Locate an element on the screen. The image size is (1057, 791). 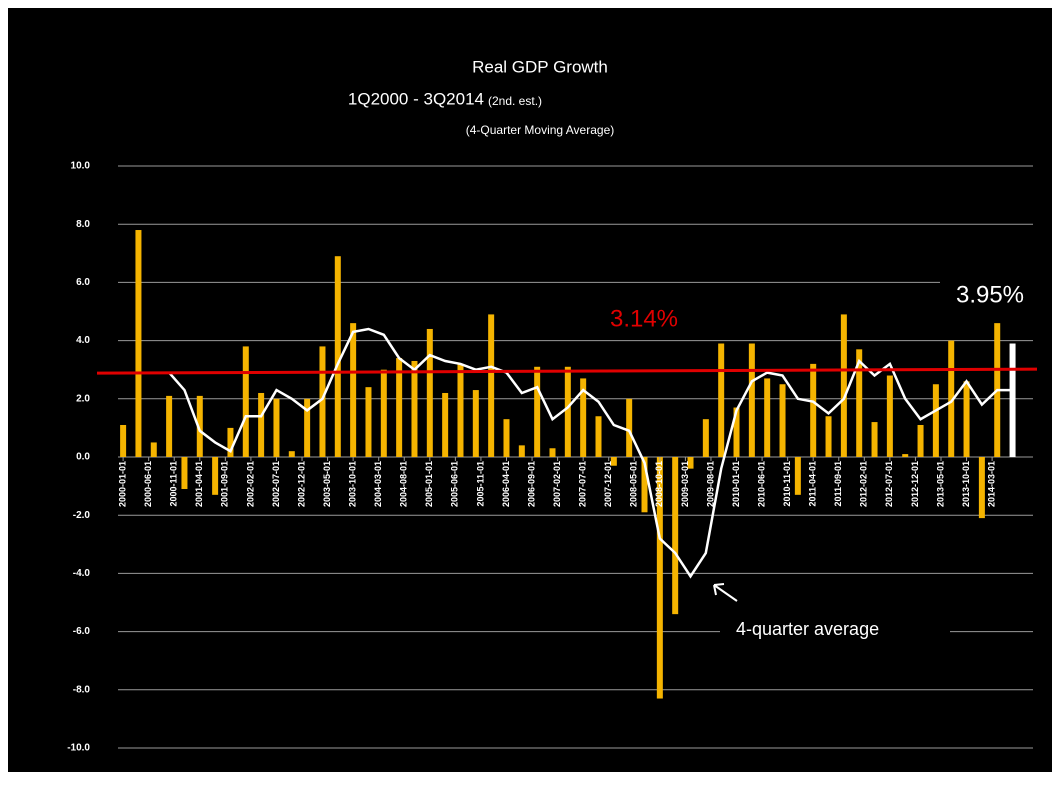
x-tick-label: 2010-11-01 is located at coordinates (787, 484).